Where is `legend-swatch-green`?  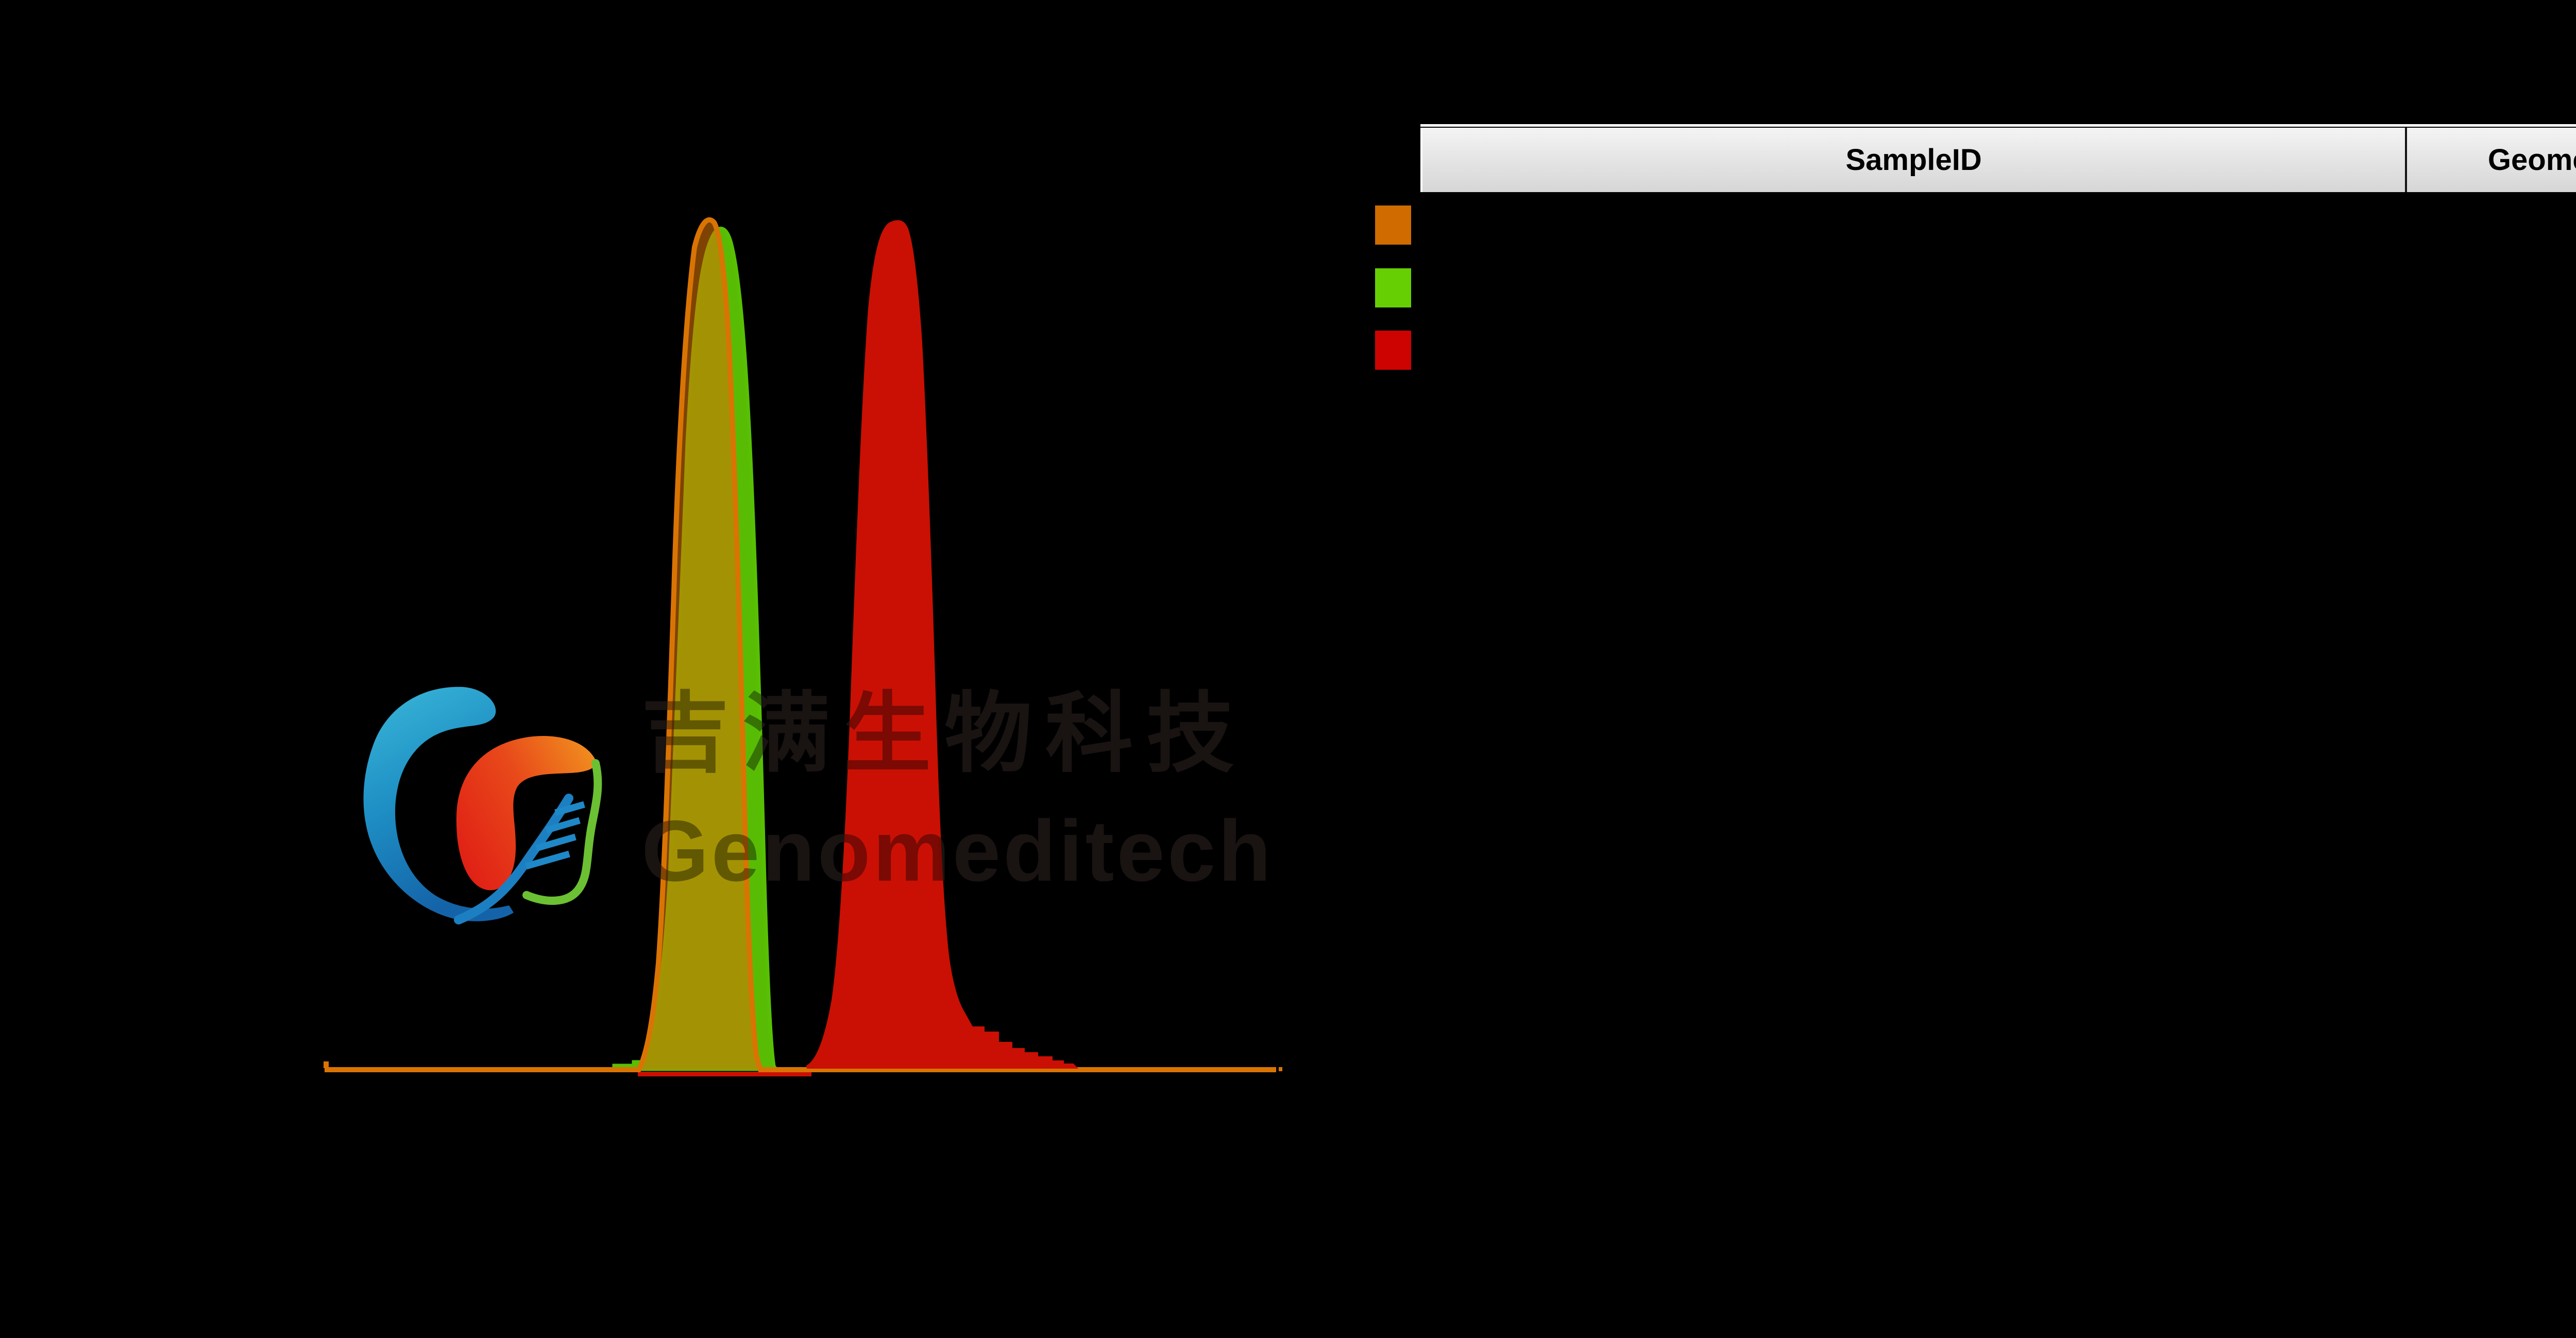 legend-swatch-green is located at coordinates (1393, 287).